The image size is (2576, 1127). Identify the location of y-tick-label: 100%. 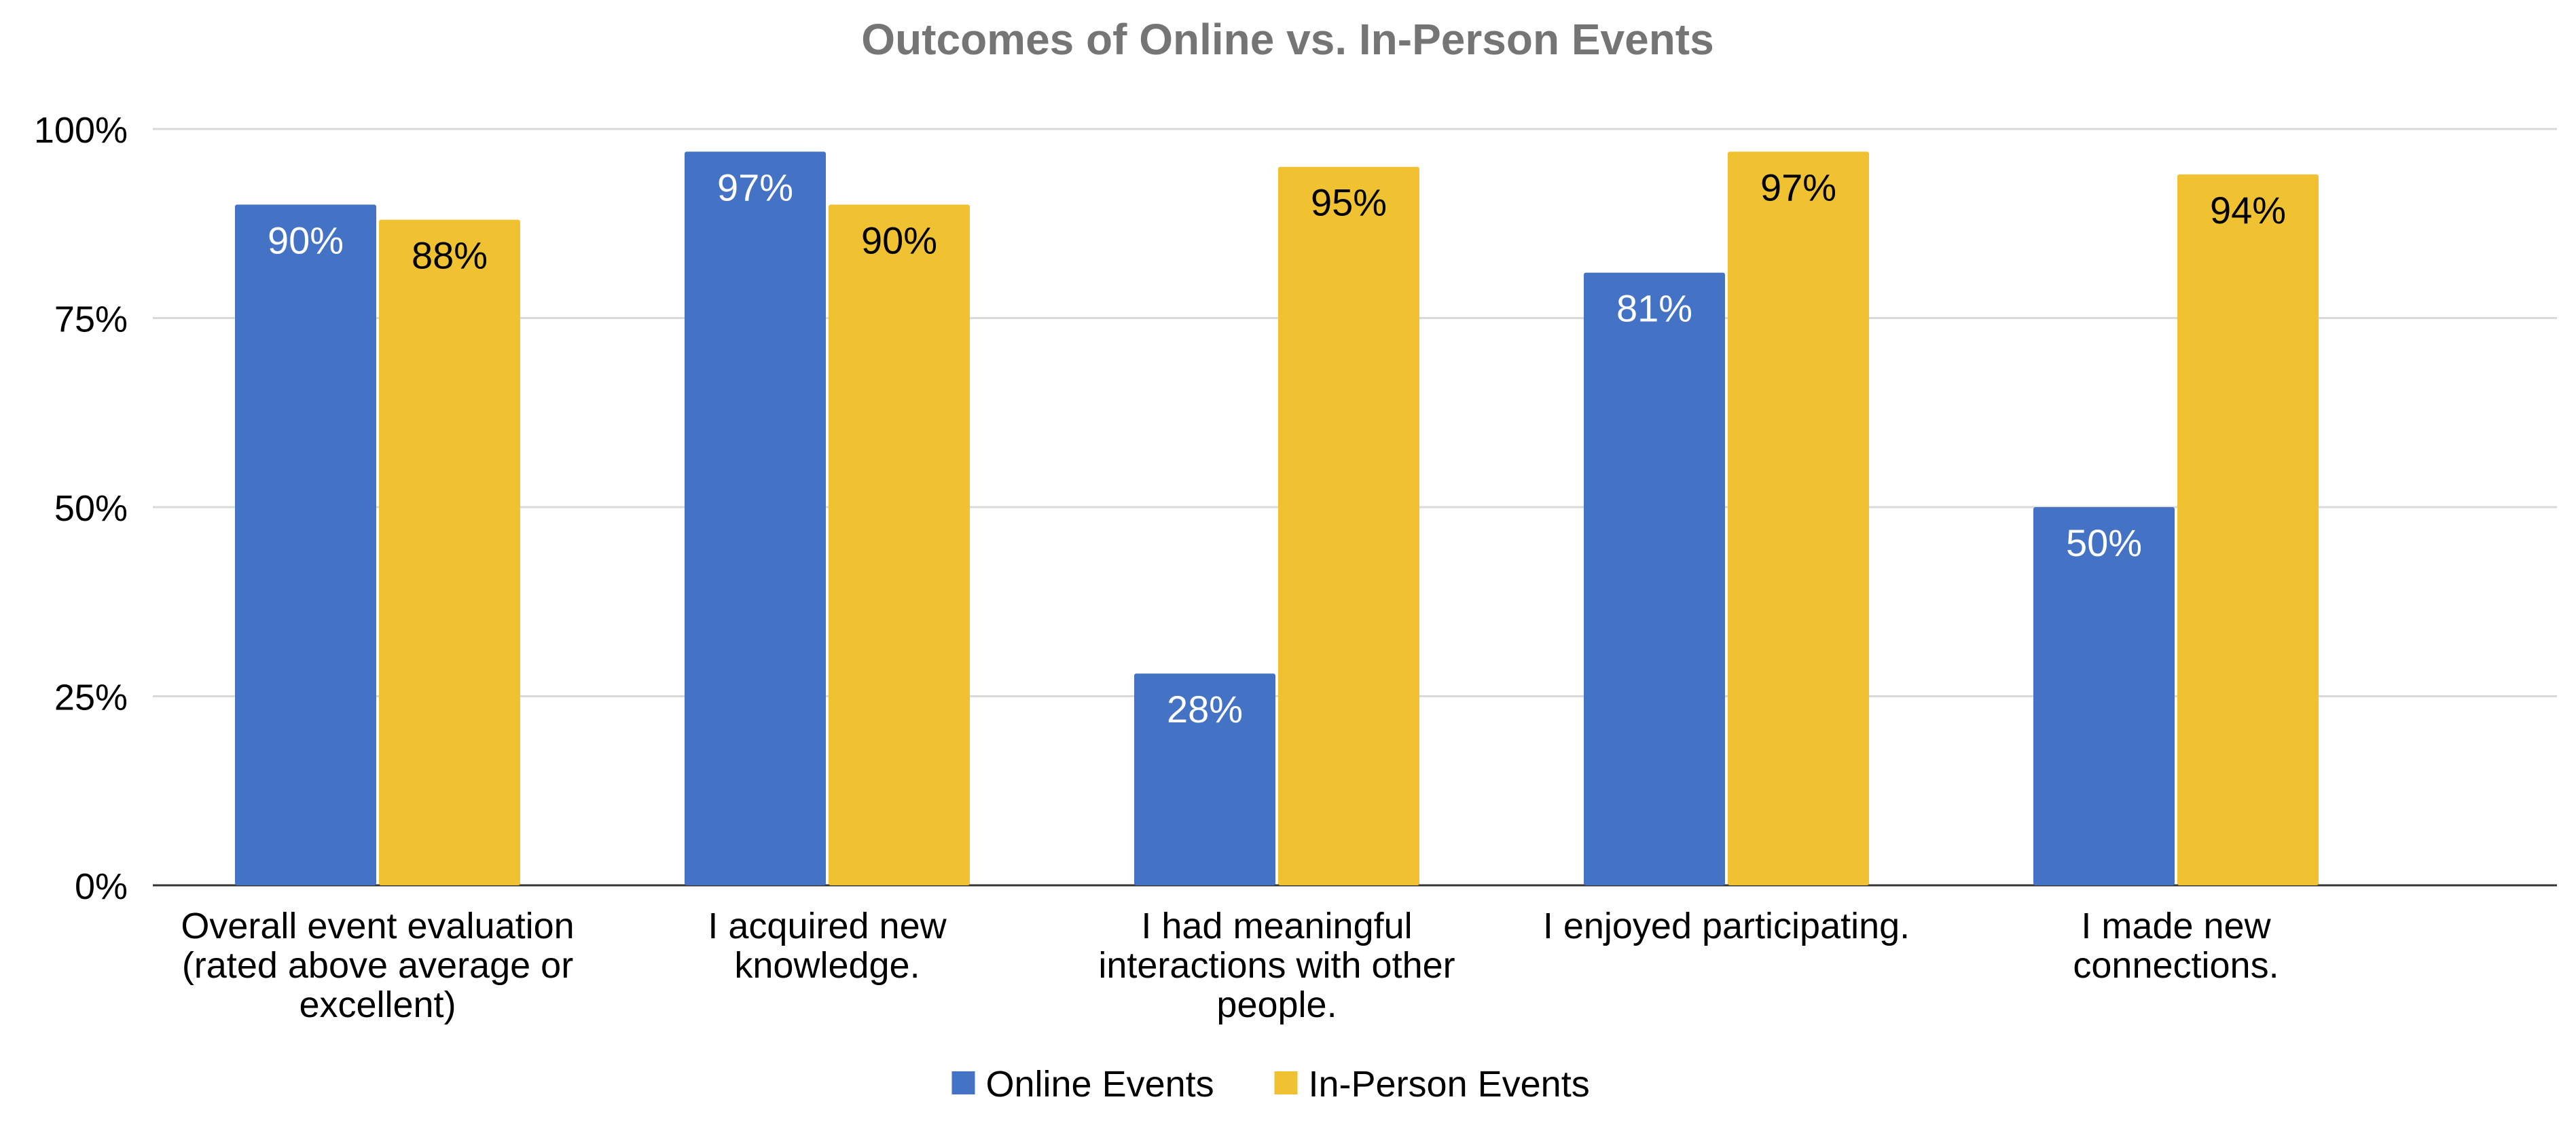
(81, 131).